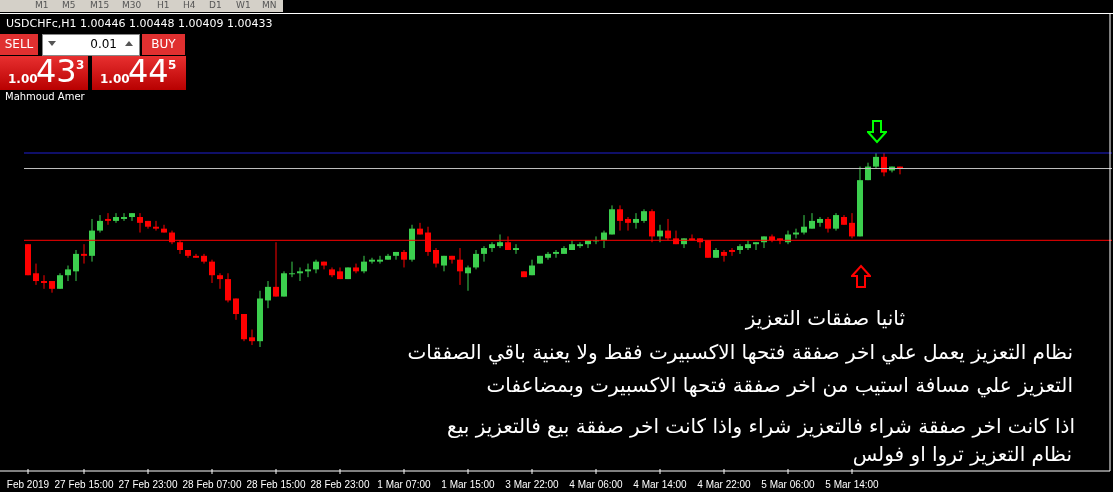 The height and width of the screenshot is (492, 1113). Describe the element at coordinates (56, 71) in the screenshot. I see `text: 43` at that location.